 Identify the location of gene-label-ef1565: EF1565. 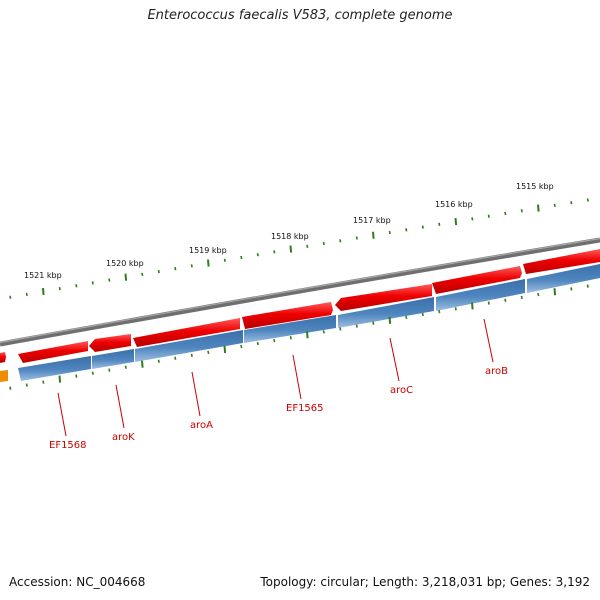
(305, 408).